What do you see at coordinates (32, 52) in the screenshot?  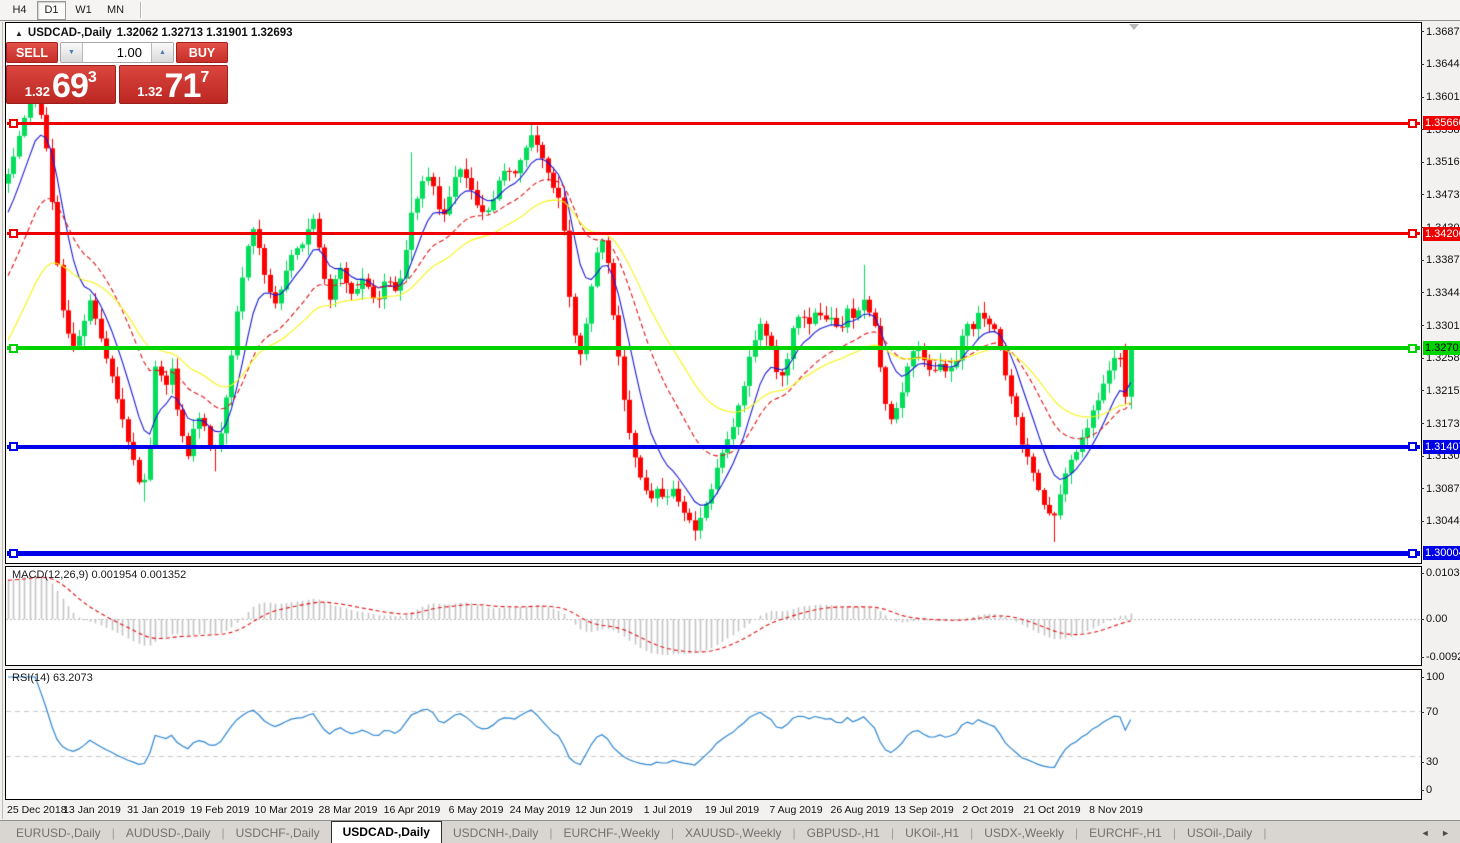 I see `sell-button: SELL` at bounding box center [32, 52].